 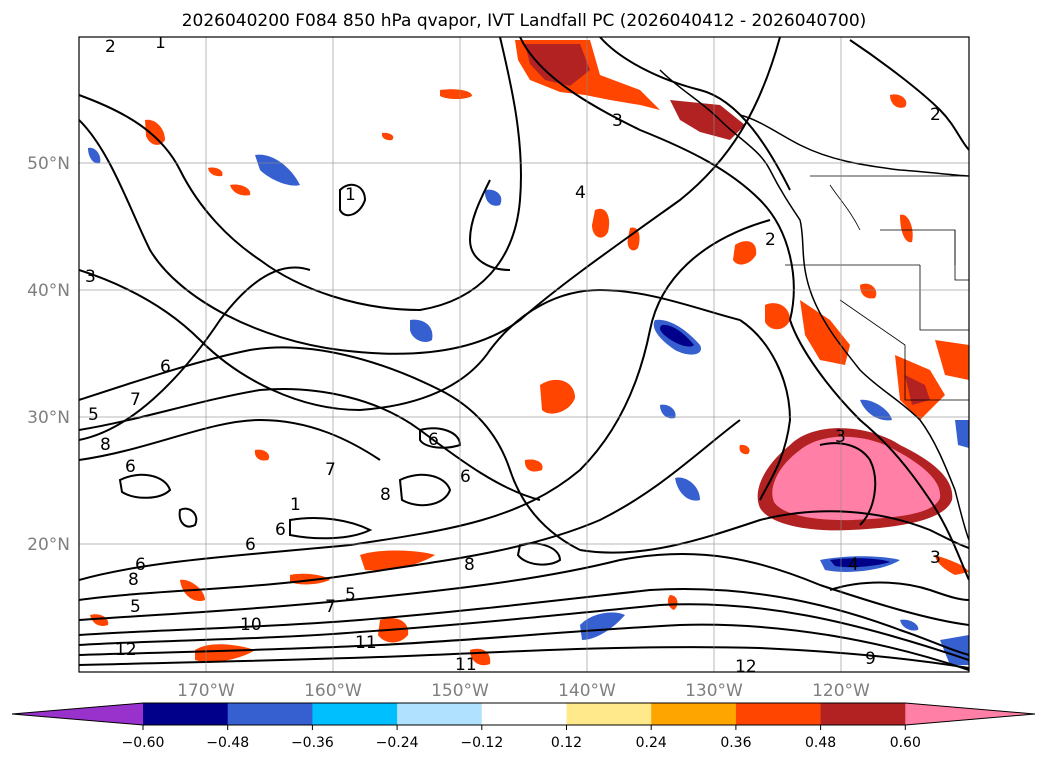 What do you see at coordinates (870, 659) in the screenshot?
I see `contour-label: 9` at bounding box center [870, 659].